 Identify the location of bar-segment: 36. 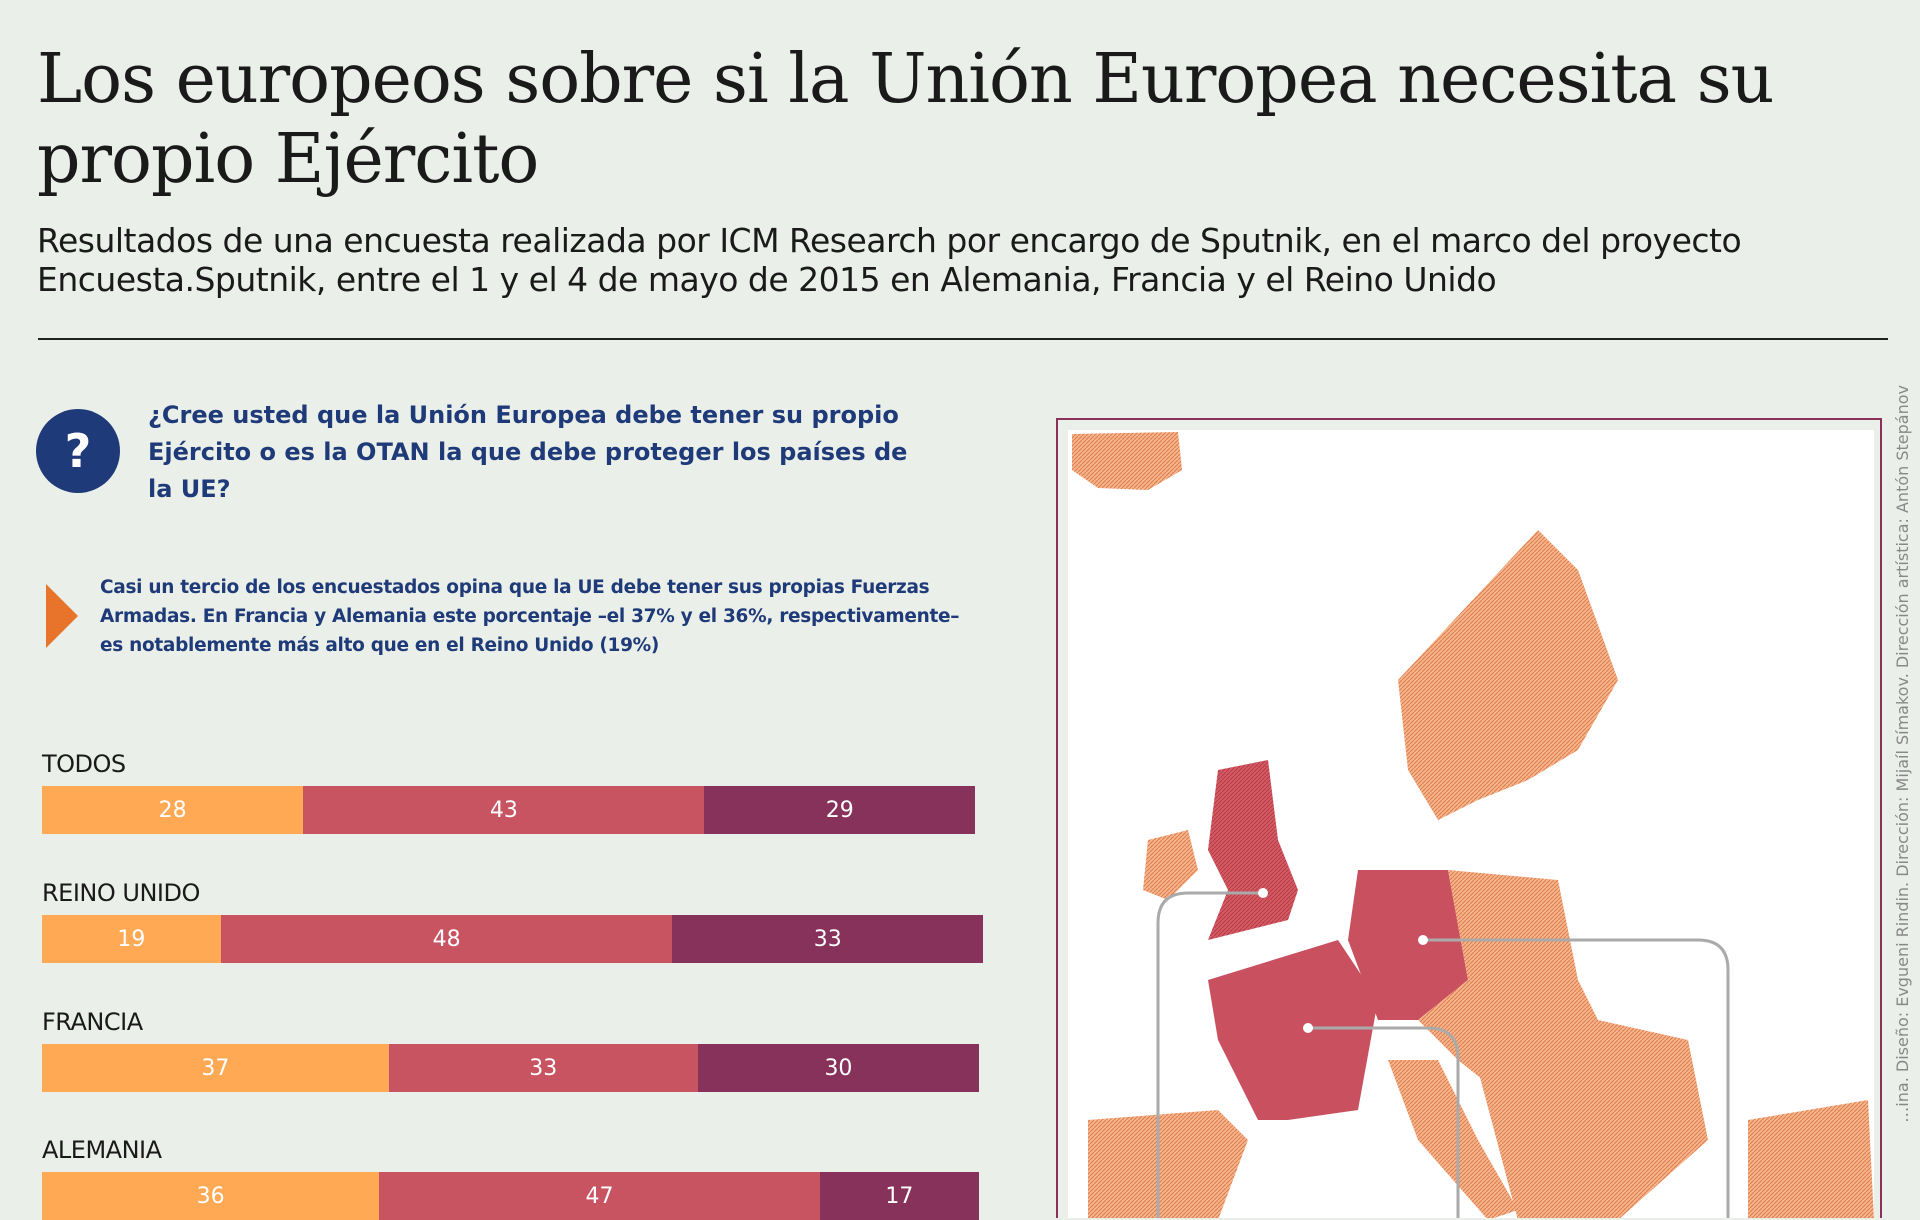
(211, 1196).